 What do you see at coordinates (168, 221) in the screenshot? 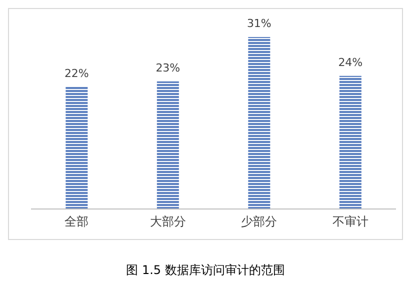
I see `x-tick-label: 大部分` at bounding box center [168, 221].